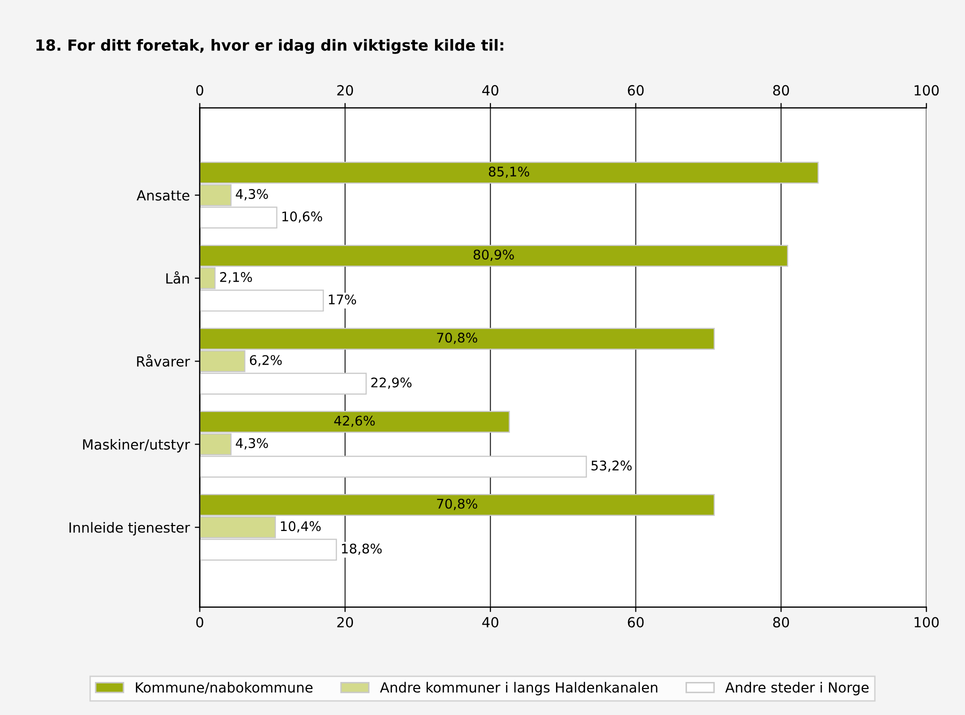 This screenshot has width=965, height=715. I want to click on legend-label: Kommune/nabokommune, so click(224, 688).